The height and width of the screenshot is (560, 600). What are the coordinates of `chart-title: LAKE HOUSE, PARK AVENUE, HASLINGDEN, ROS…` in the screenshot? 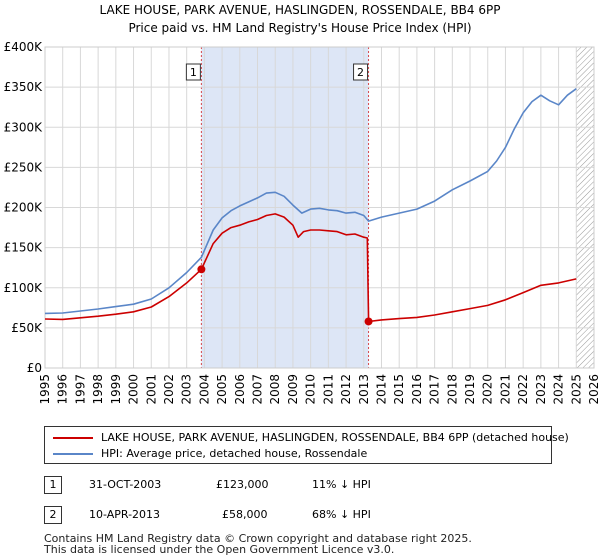 It's located at (300, 10).